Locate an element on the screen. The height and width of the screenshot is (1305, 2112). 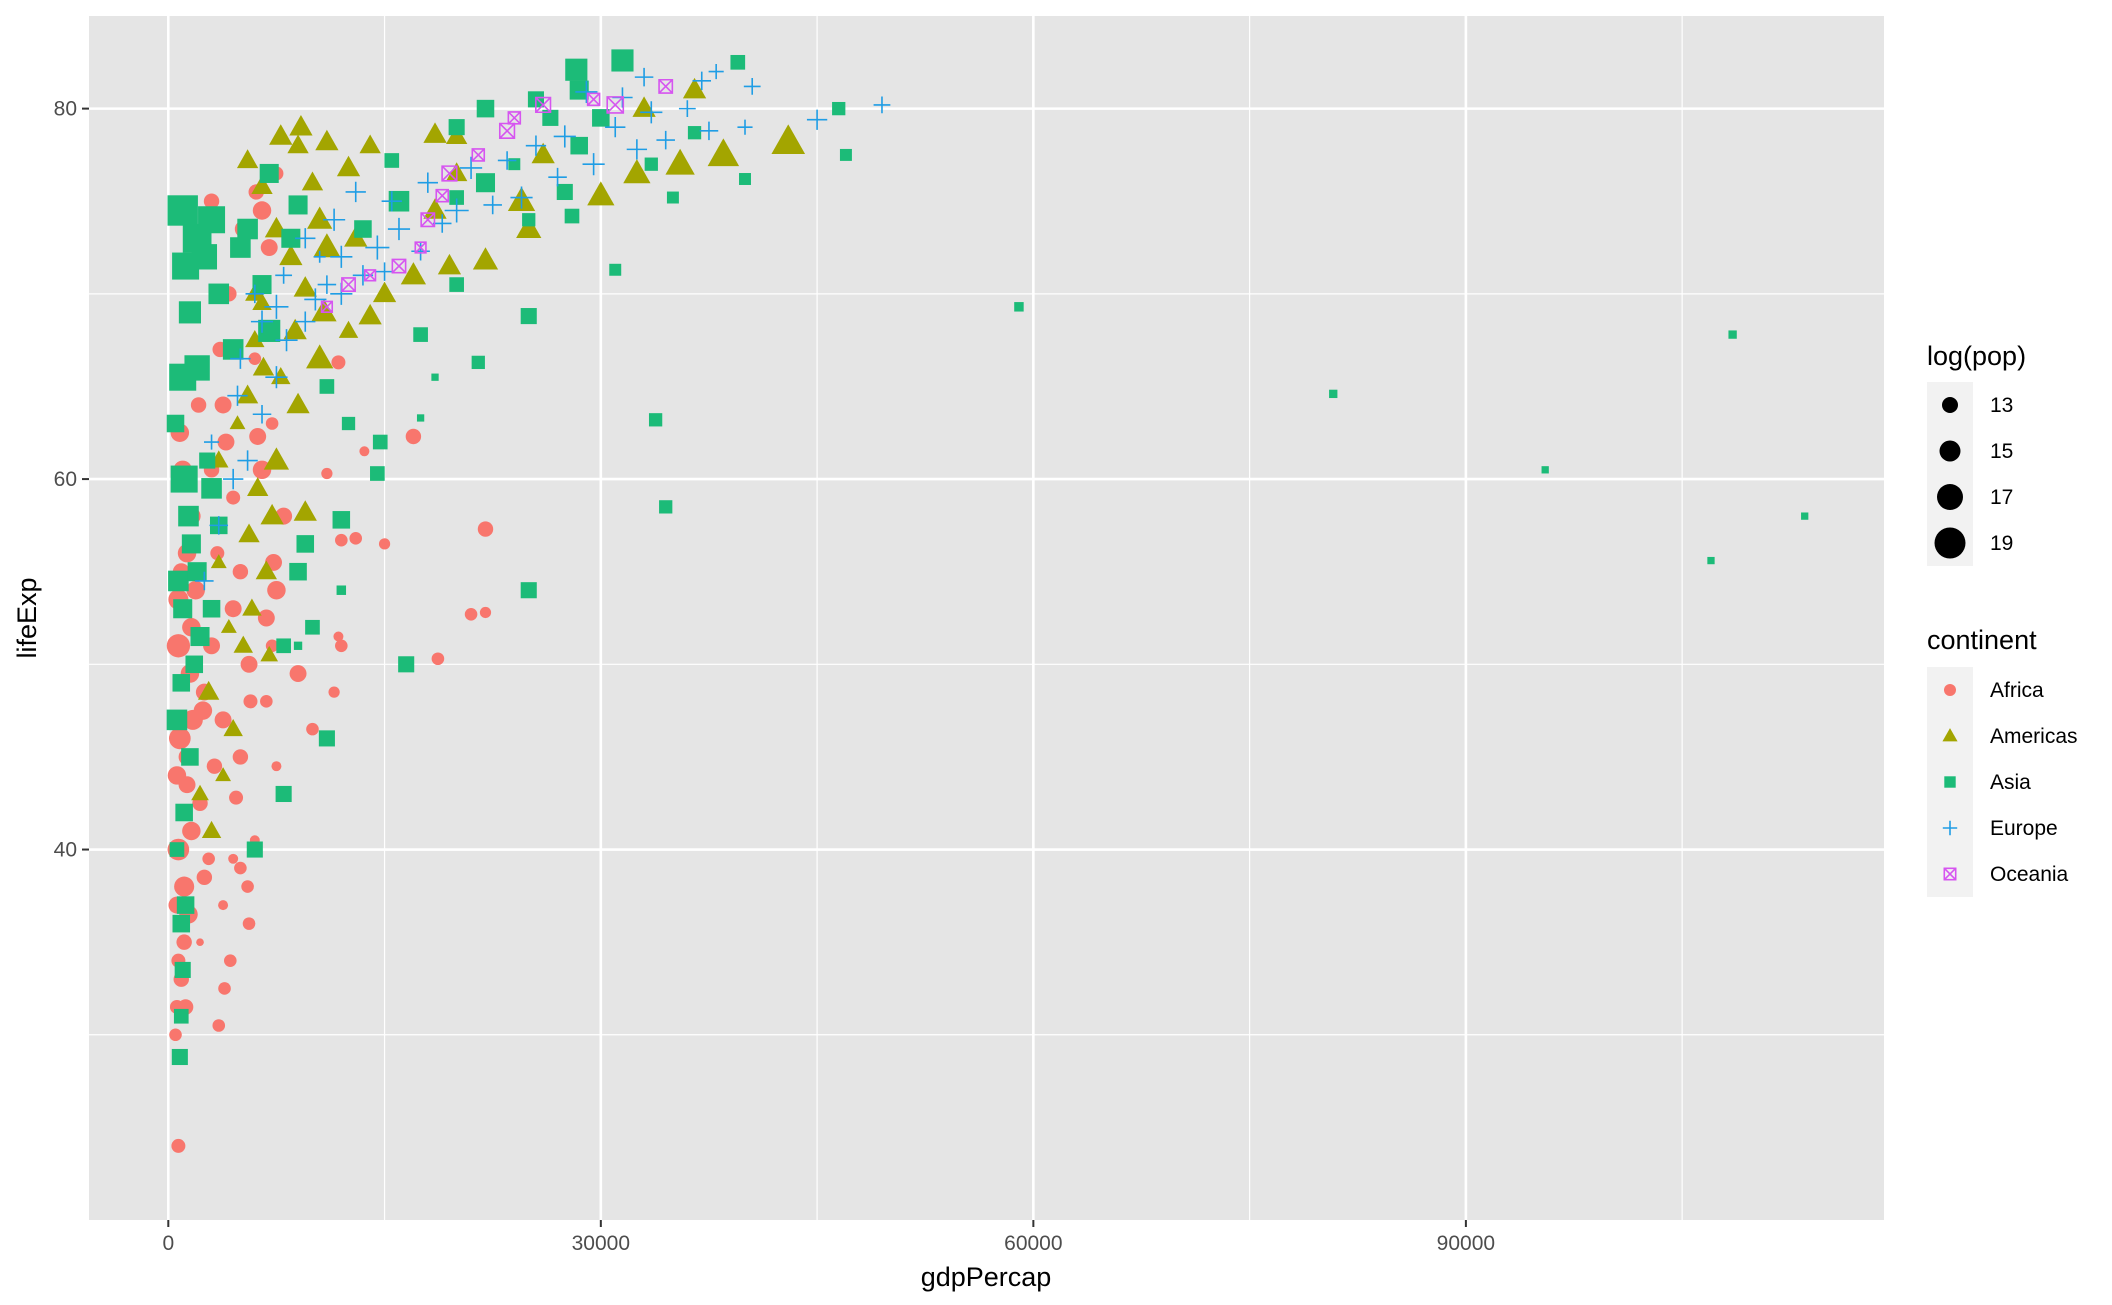
y-tick-label: 80 is located at coordinates (65, 109).